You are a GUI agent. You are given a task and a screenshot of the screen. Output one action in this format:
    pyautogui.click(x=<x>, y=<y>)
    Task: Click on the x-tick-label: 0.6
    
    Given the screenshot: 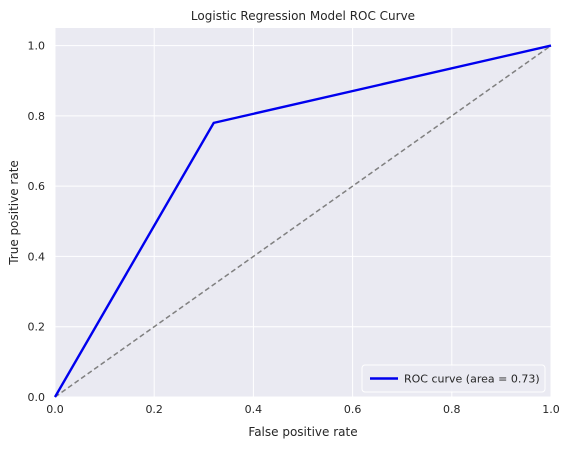 What is the action you would take?
    pyautogui.click(x=353, y=409)
    